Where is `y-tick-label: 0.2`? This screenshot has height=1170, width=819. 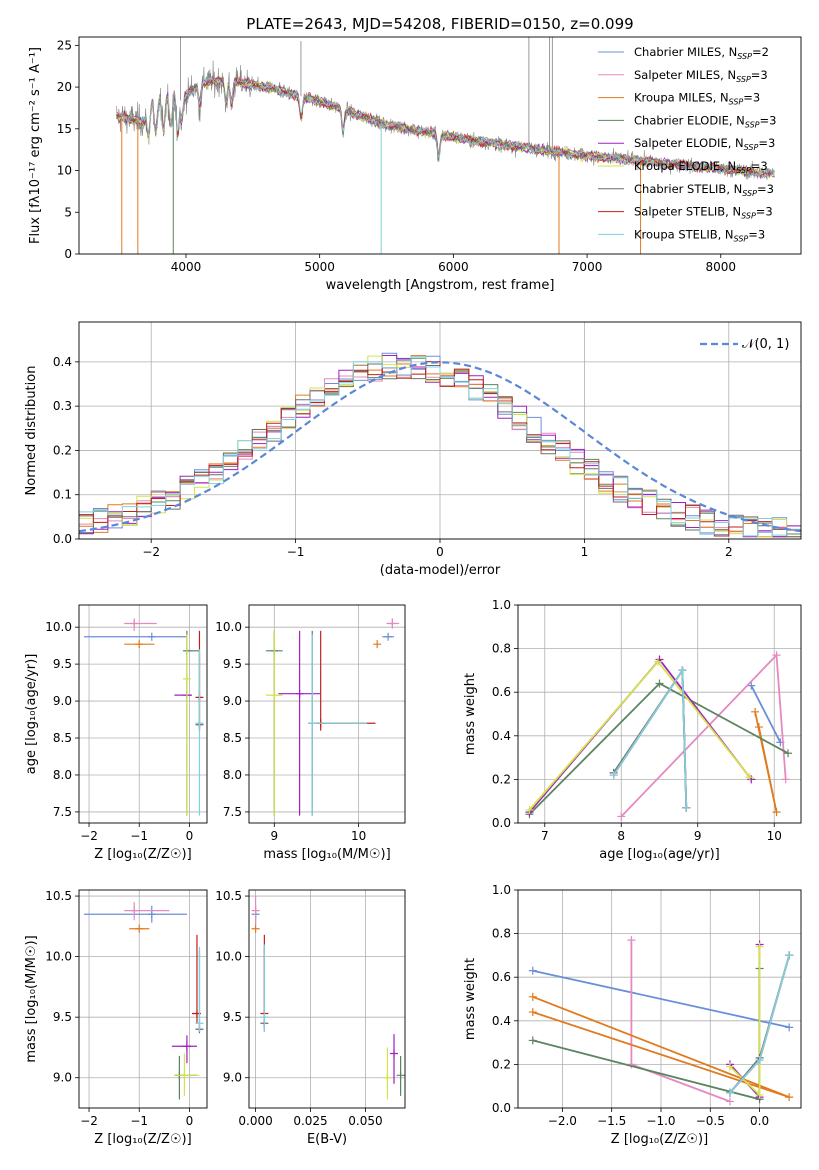
y-tick-label: 0.2 is located at coordinates (501, 779).